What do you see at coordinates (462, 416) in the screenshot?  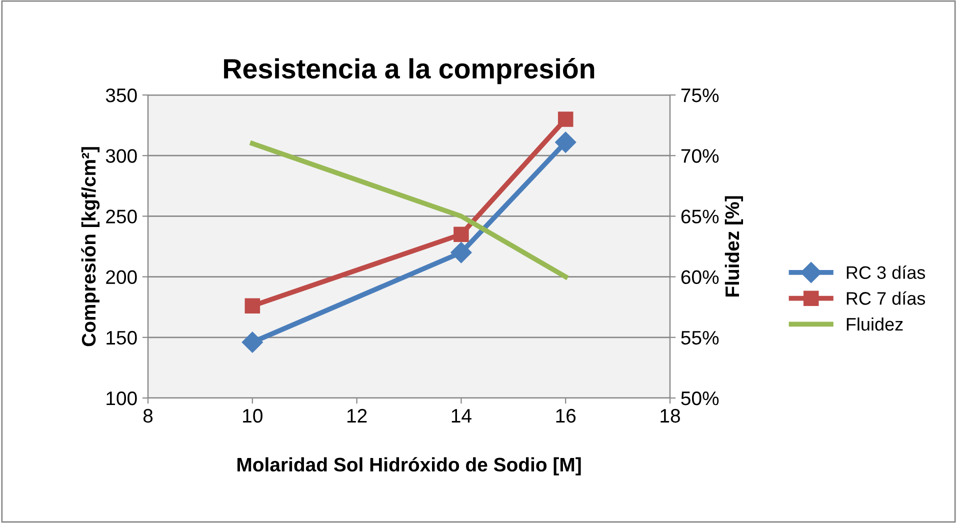 I see `x-tick-label: 14` at bounding box center [462, 416].